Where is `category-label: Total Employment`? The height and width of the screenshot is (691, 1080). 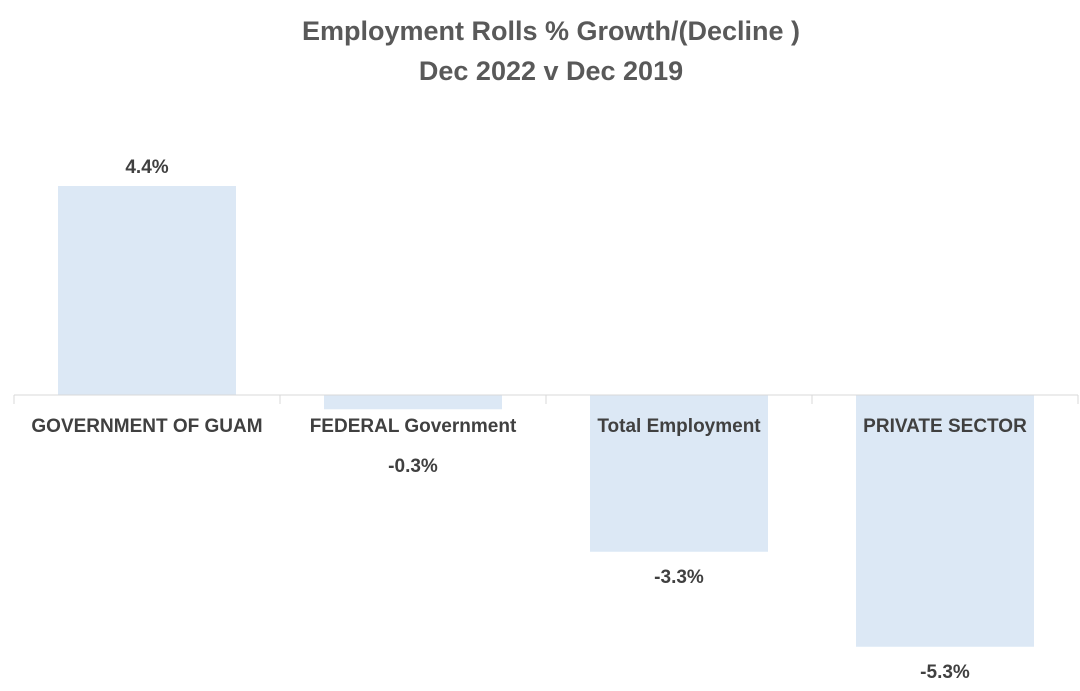 category-label: Total Employment is located at coordinates (679, 426).